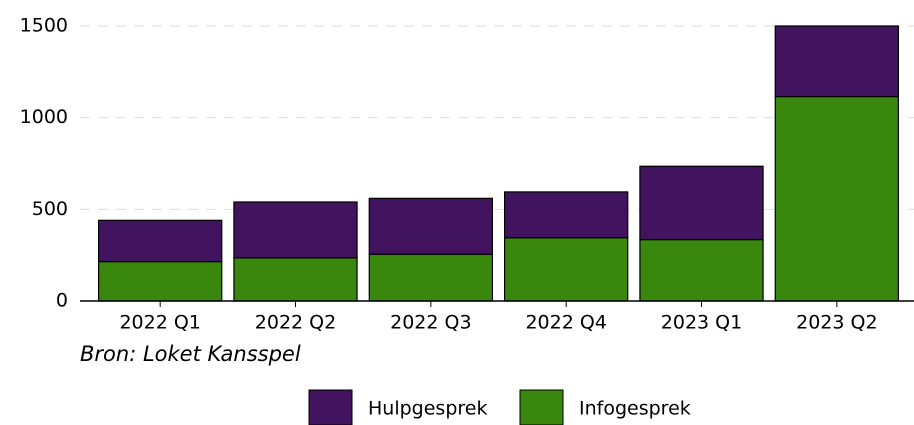  Describe the element at coordinates (635, 409) in the screenshot. I see `legend-label: Infogesprek` at that location.